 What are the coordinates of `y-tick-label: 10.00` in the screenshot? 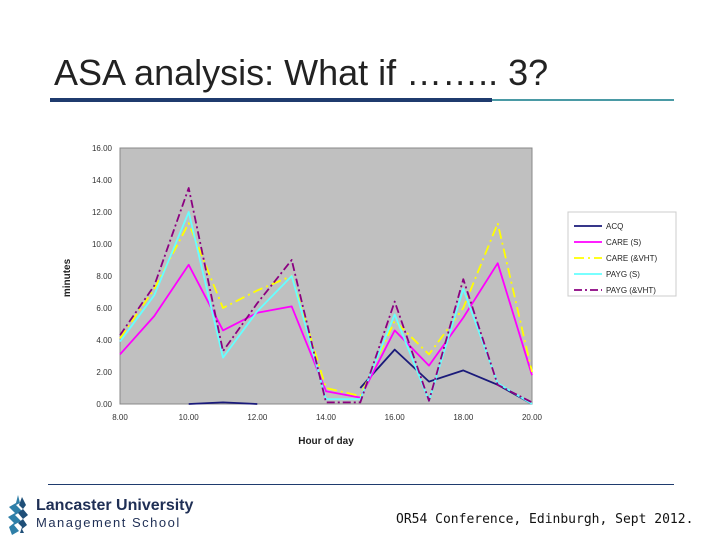 It's located at (102, 244).